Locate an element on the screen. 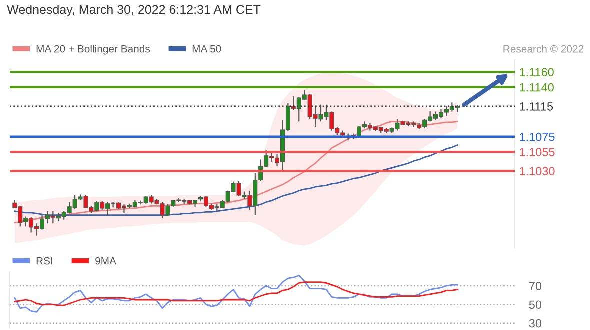  line-series is located at coordinates (236, 294).